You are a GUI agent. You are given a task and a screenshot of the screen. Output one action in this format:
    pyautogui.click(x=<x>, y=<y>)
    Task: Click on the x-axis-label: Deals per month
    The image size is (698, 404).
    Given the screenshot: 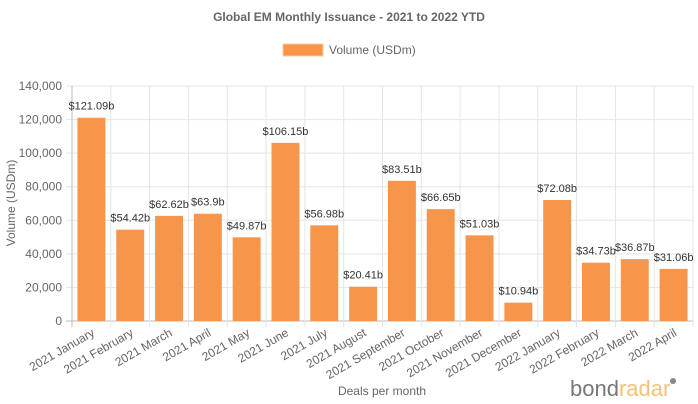 What is the action you would take?
    pyautogui.click(x=382, y=391)
    